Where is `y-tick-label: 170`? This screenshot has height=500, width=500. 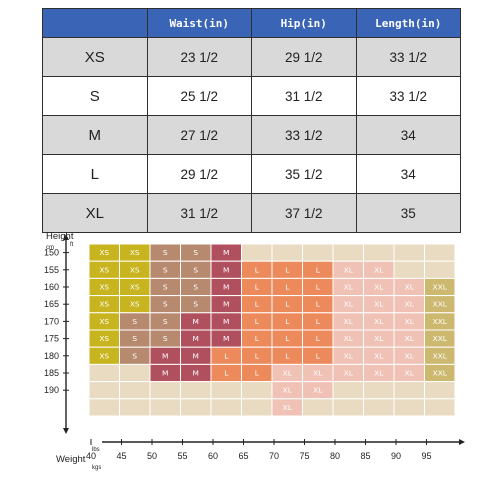 y-tick-label: 170 is located at coordinates (51, 321).